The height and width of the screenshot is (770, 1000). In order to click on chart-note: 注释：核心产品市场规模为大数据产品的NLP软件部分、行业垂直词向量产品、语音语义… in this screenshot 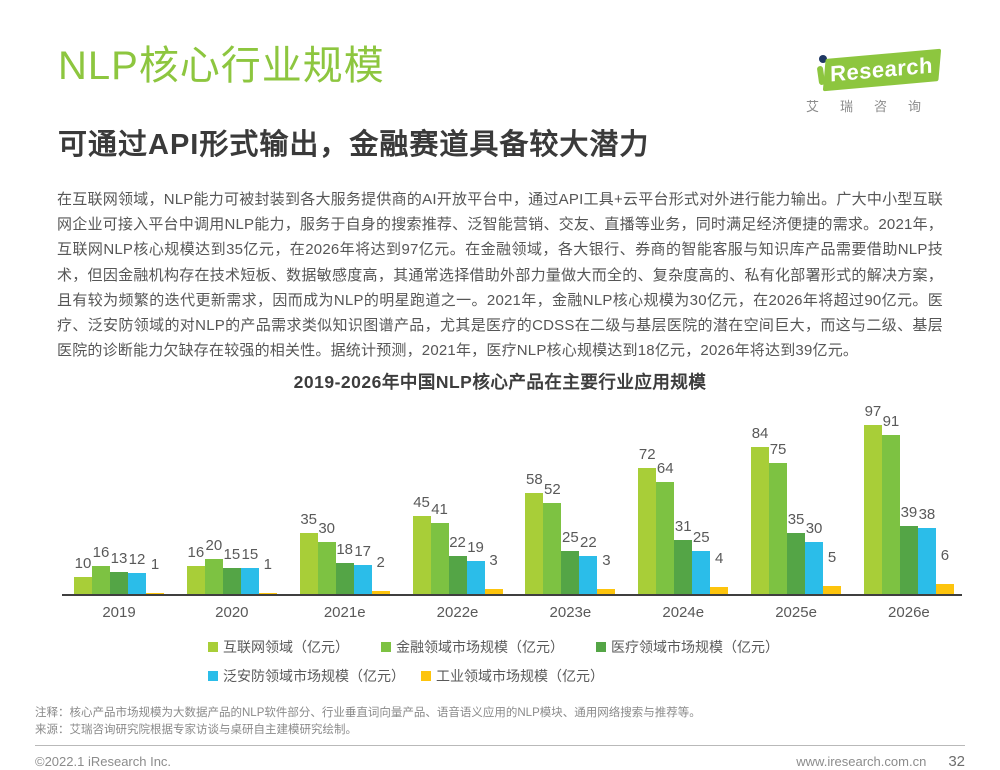, I will do `click(368, 713)`.